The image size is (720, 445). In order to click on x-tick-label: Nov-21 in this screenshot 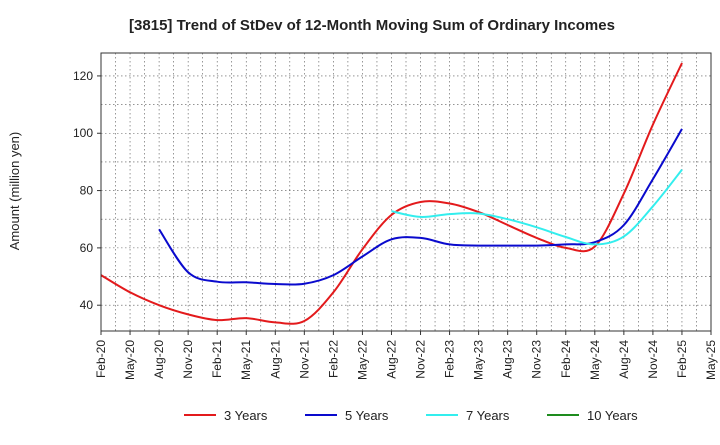, I will do `click(304, 359)`.